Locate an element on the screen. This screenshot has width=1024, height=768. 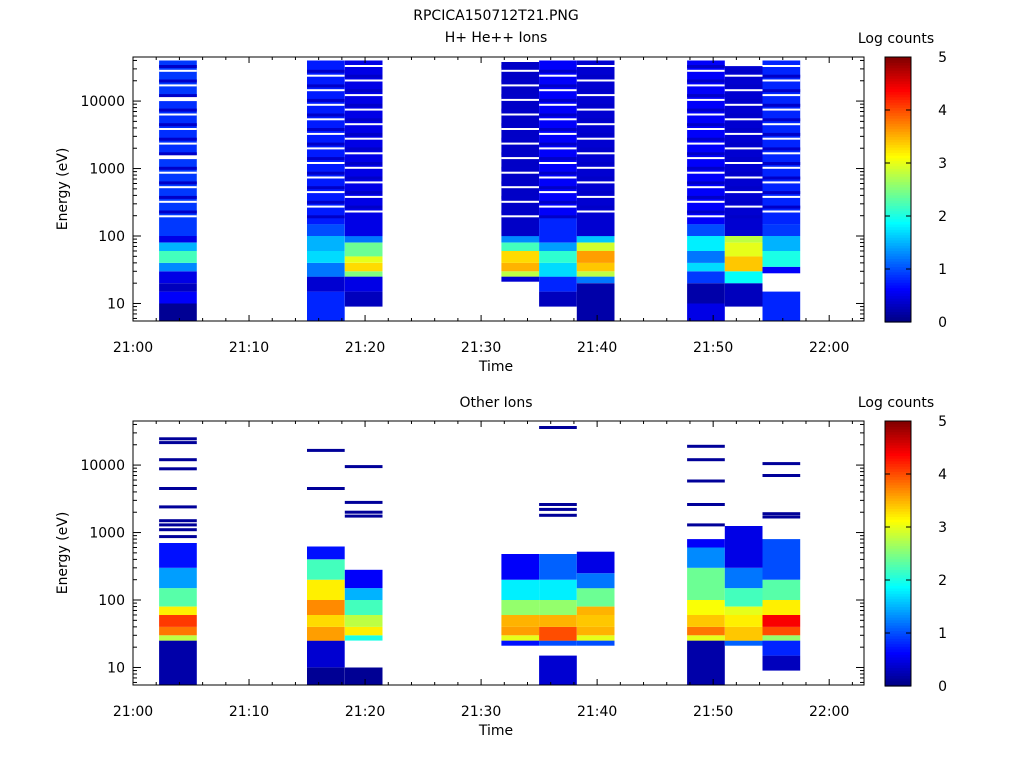
colorbar: 0 1 2 3 4 5 is located at coordinates (915, 554).